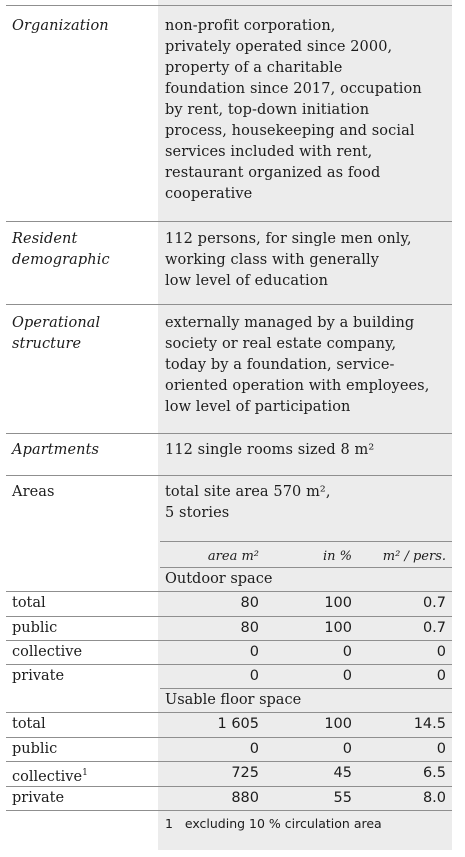  What do you see at coordinates (61, 249) in the screenshot?
I see `section-label-resident-demographic: Resident demographic` at bounding box center [61, 249].